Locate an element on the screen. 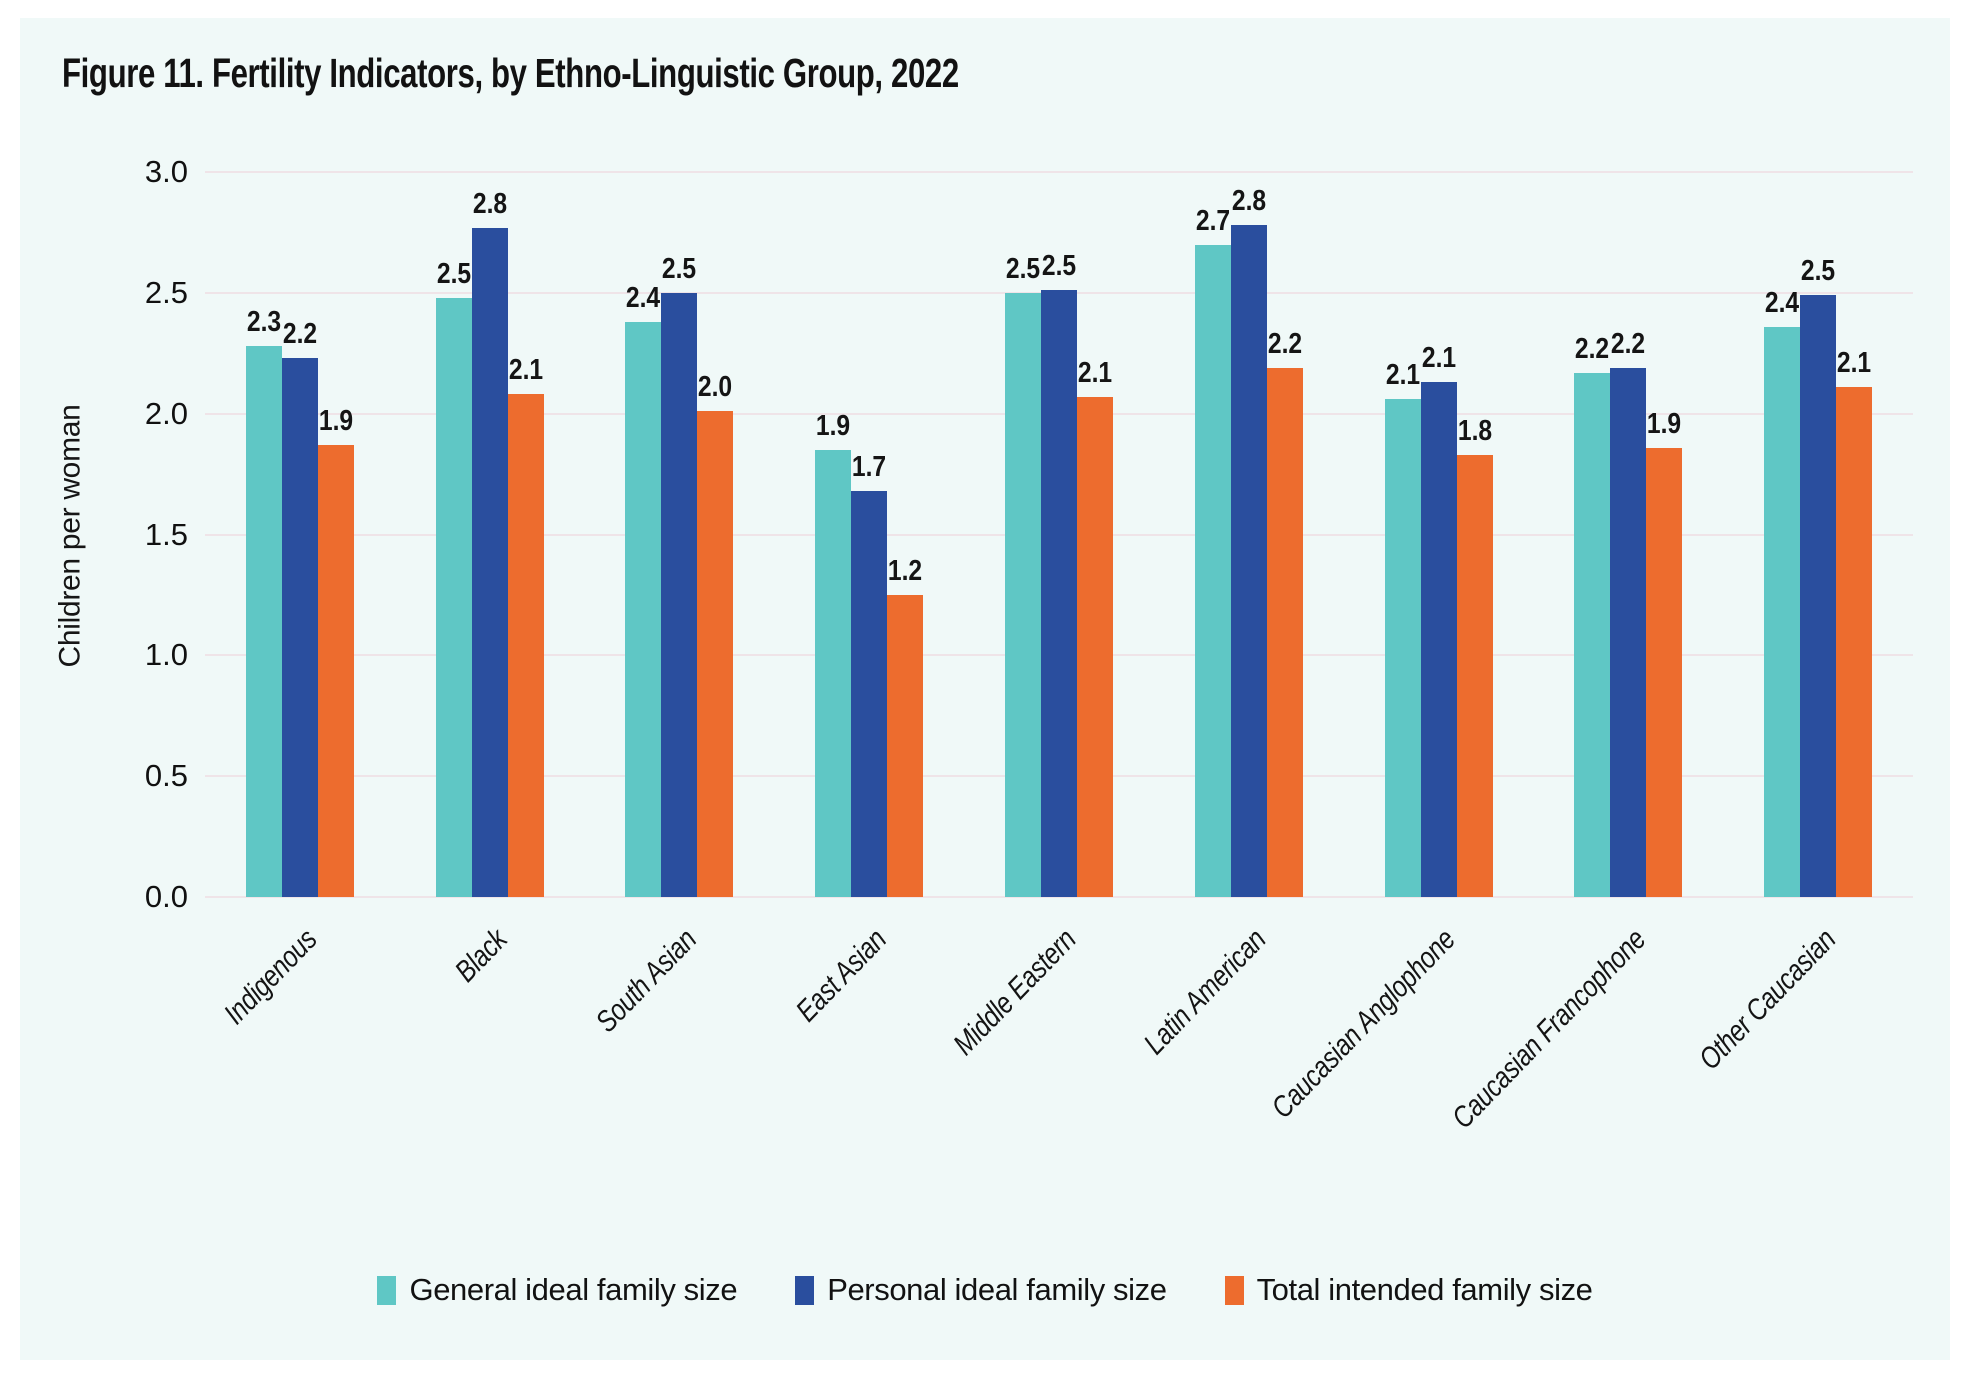  bar-group-middle-eastern: 2.5 2.5 2.1 is located at coordinates (1059, 534).